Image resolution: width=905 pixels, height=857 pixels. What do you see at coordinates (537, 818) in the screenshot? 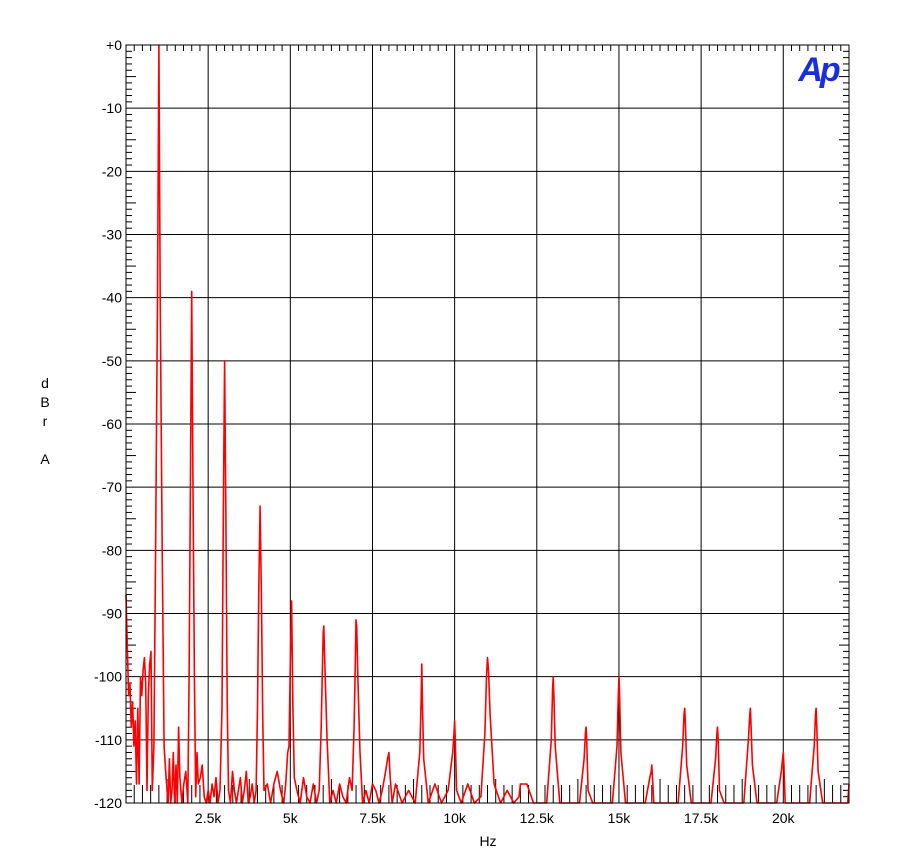
I see `x-tick-label: 12.5k` at bounding box center [537, 818].